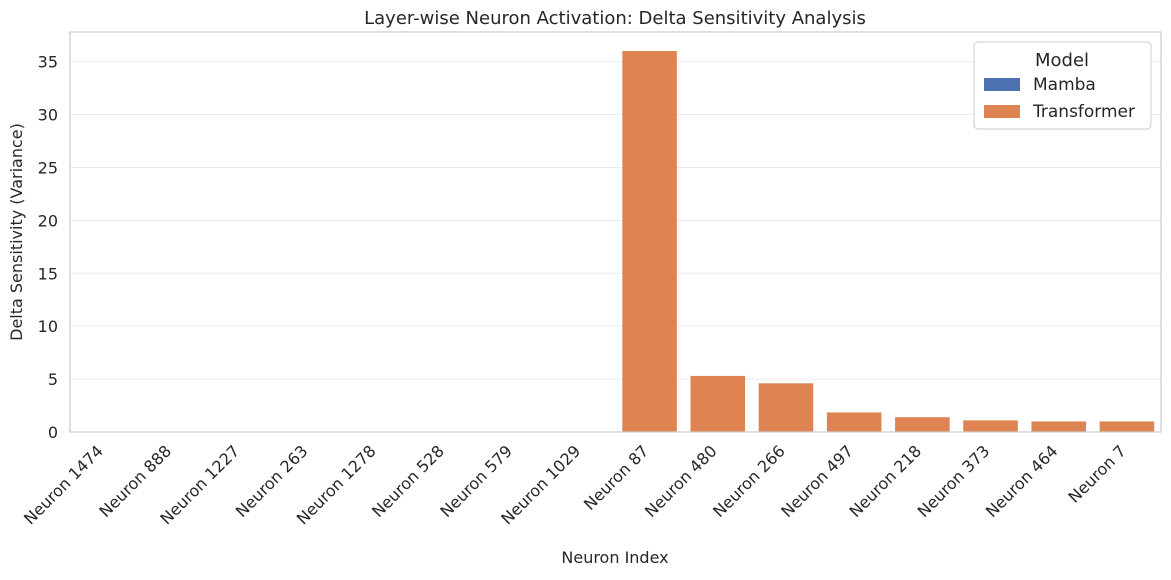 This screenshot has height=580, width=1171. Describe the element at coordinates (16, 232) in the screenshot. I see `y-axis-title: Delta Sensitivity (Variance)` at that location.